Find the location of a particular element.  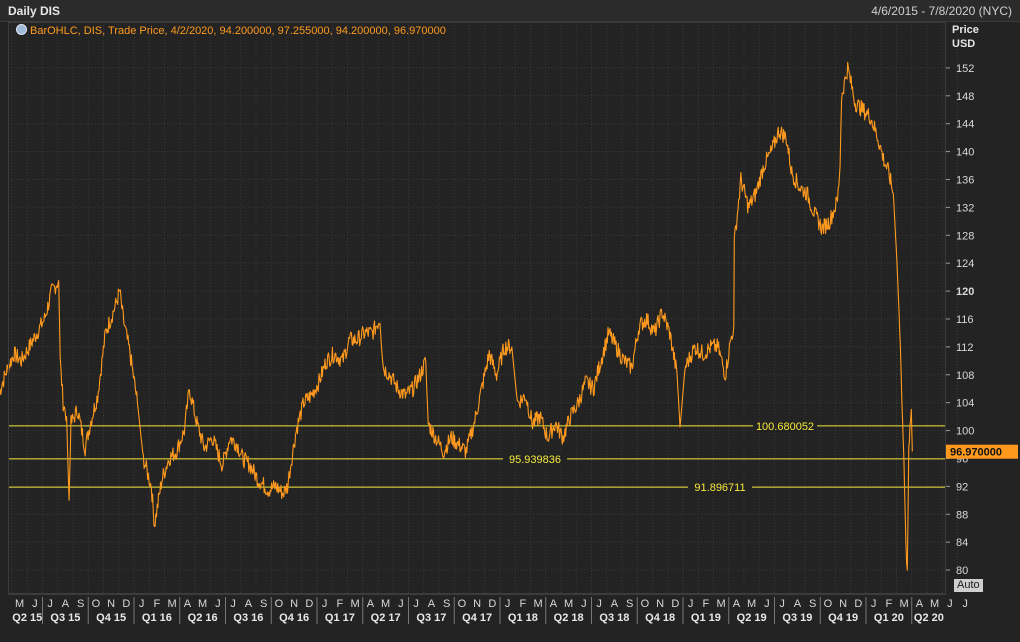

x-quarter-label: Q2 17 is located at coordinates (386, 618).